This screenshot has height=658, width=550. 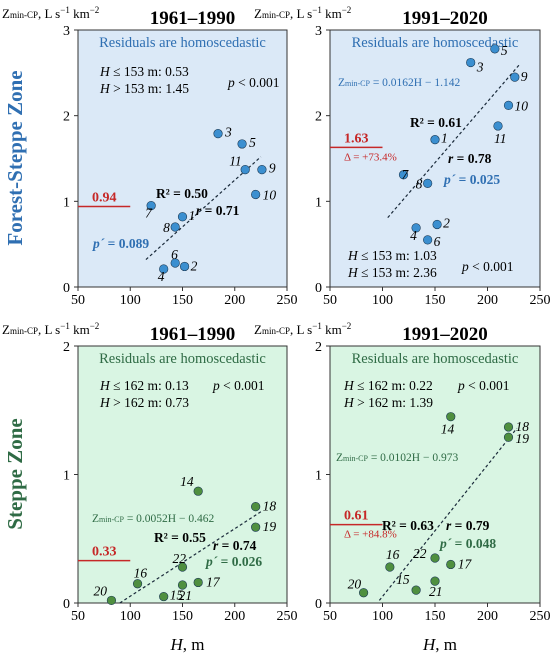 I want to click on group-mean-low: H ≤ 153 m: 1.03, so click(x=392, y=255).